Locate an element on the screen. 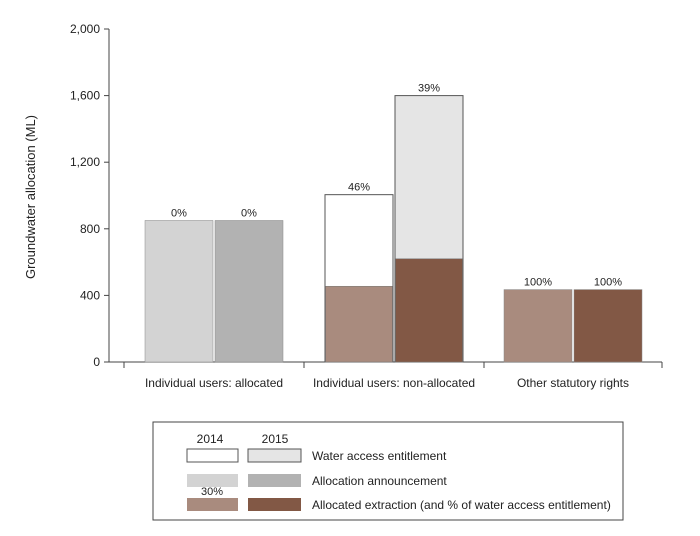  legend-label: Allocation announcement is located at coordinates (379, 481).